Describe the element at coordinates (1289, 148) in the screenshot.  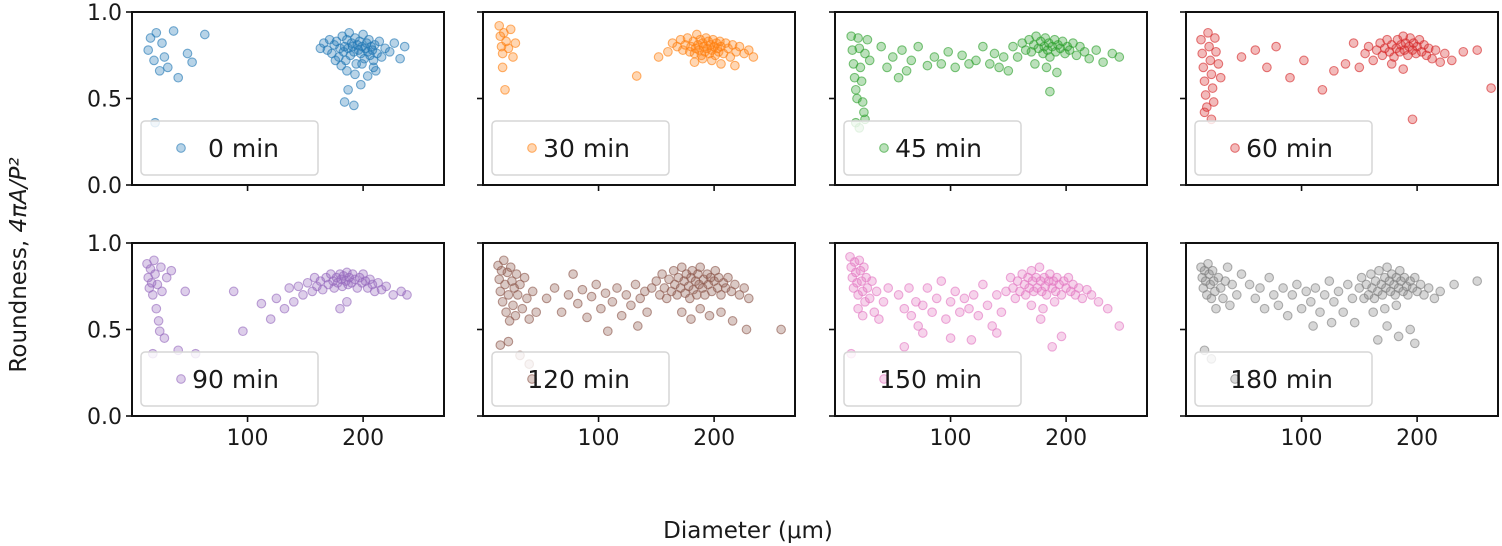
I see `legend-label: 60 min` at that location.